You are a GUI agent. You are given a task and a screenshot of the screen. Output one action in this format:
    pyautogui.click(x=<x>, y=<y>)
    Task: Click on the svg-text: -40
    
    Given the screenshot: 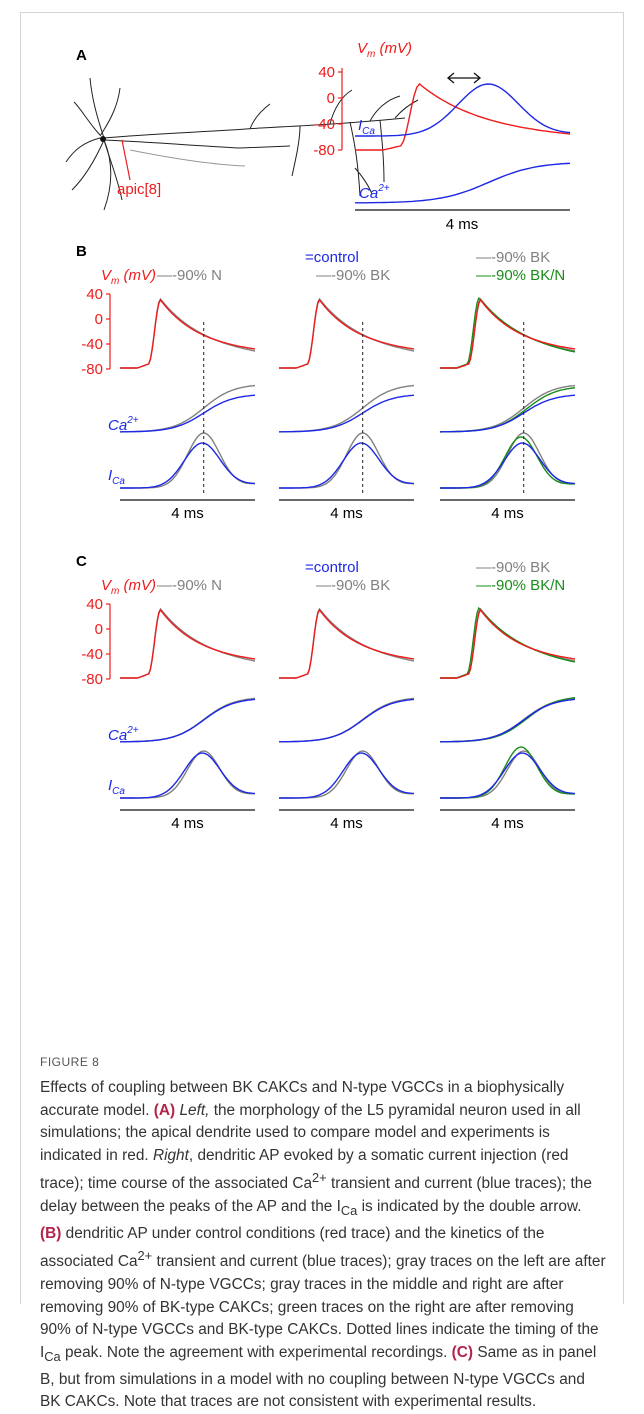 What is the action you would take?
    pyautogui.click(x=324, y=124)
    